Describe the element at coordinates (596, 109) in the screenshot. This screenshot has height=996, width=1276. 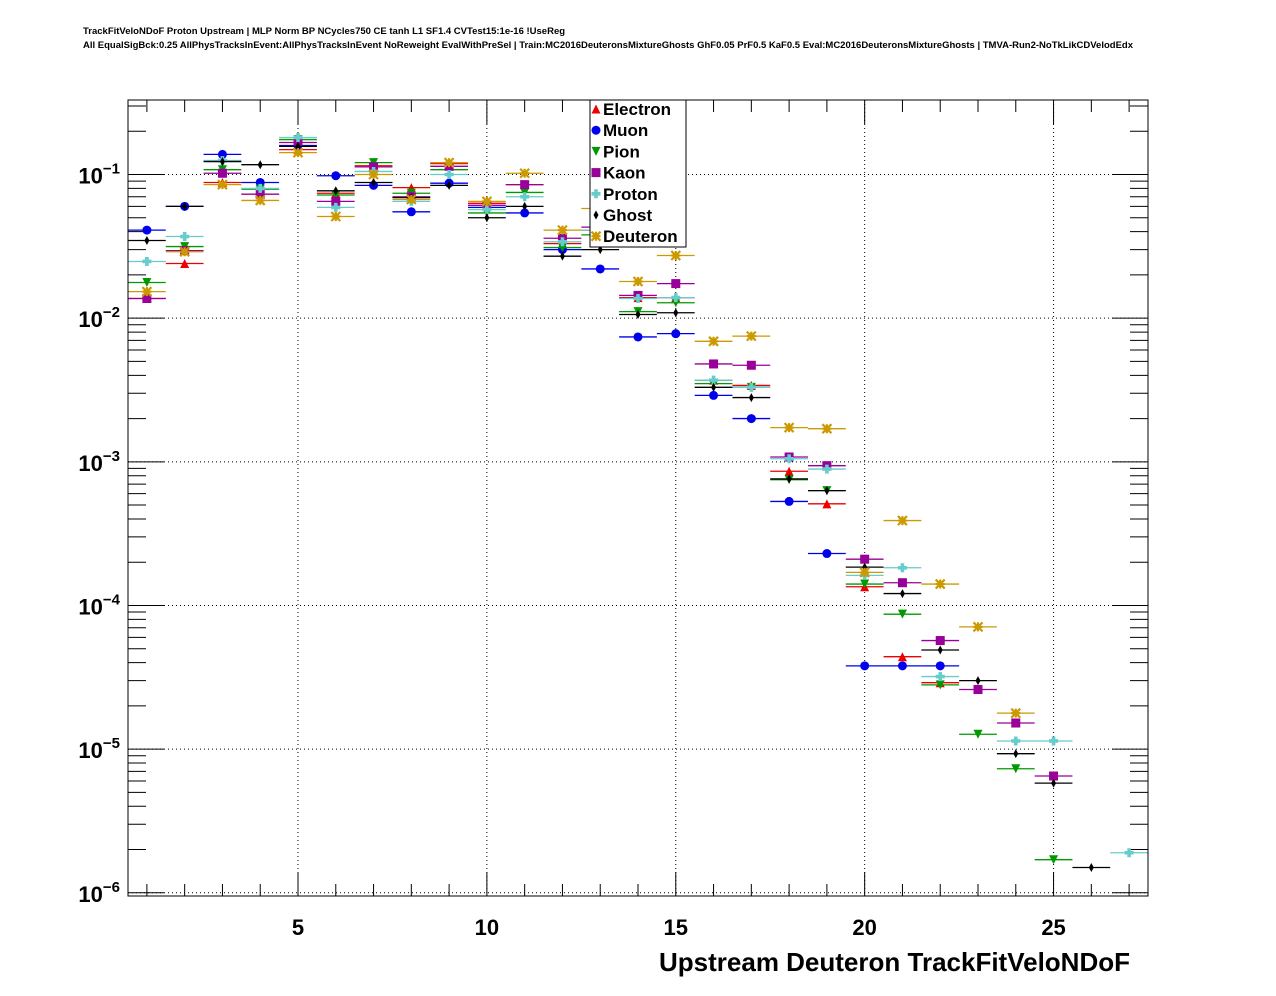
I see `legend-triangle-up-icon` at that location.